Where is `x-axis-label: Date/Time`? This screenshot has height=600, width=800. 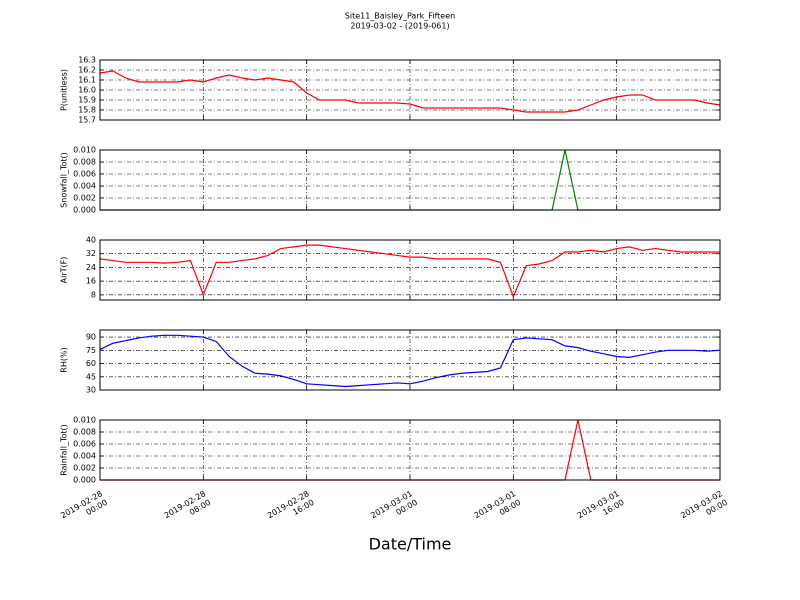 x-axis-label: Date/Time is located at coordinates (410, 544).